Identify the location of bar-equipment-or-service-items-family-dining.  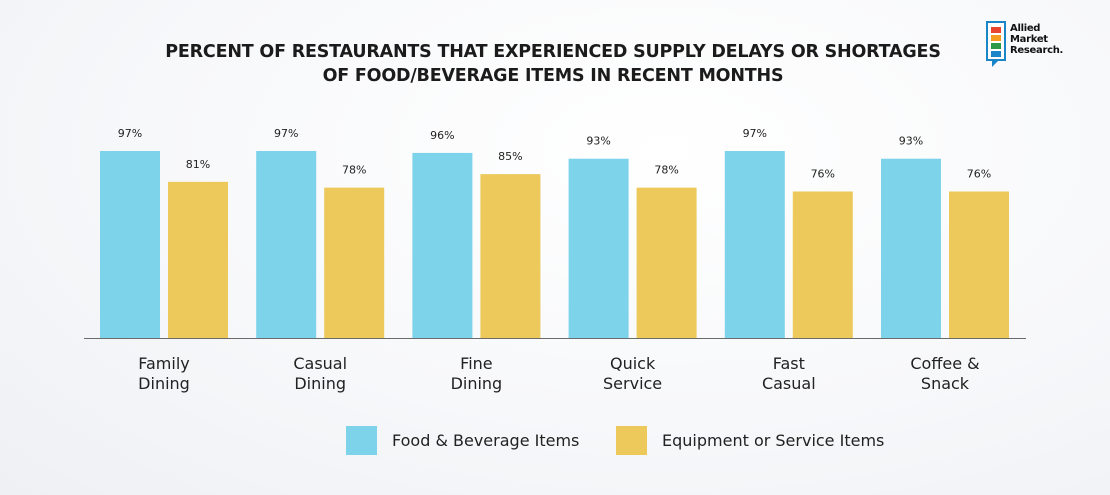
(198, 259).